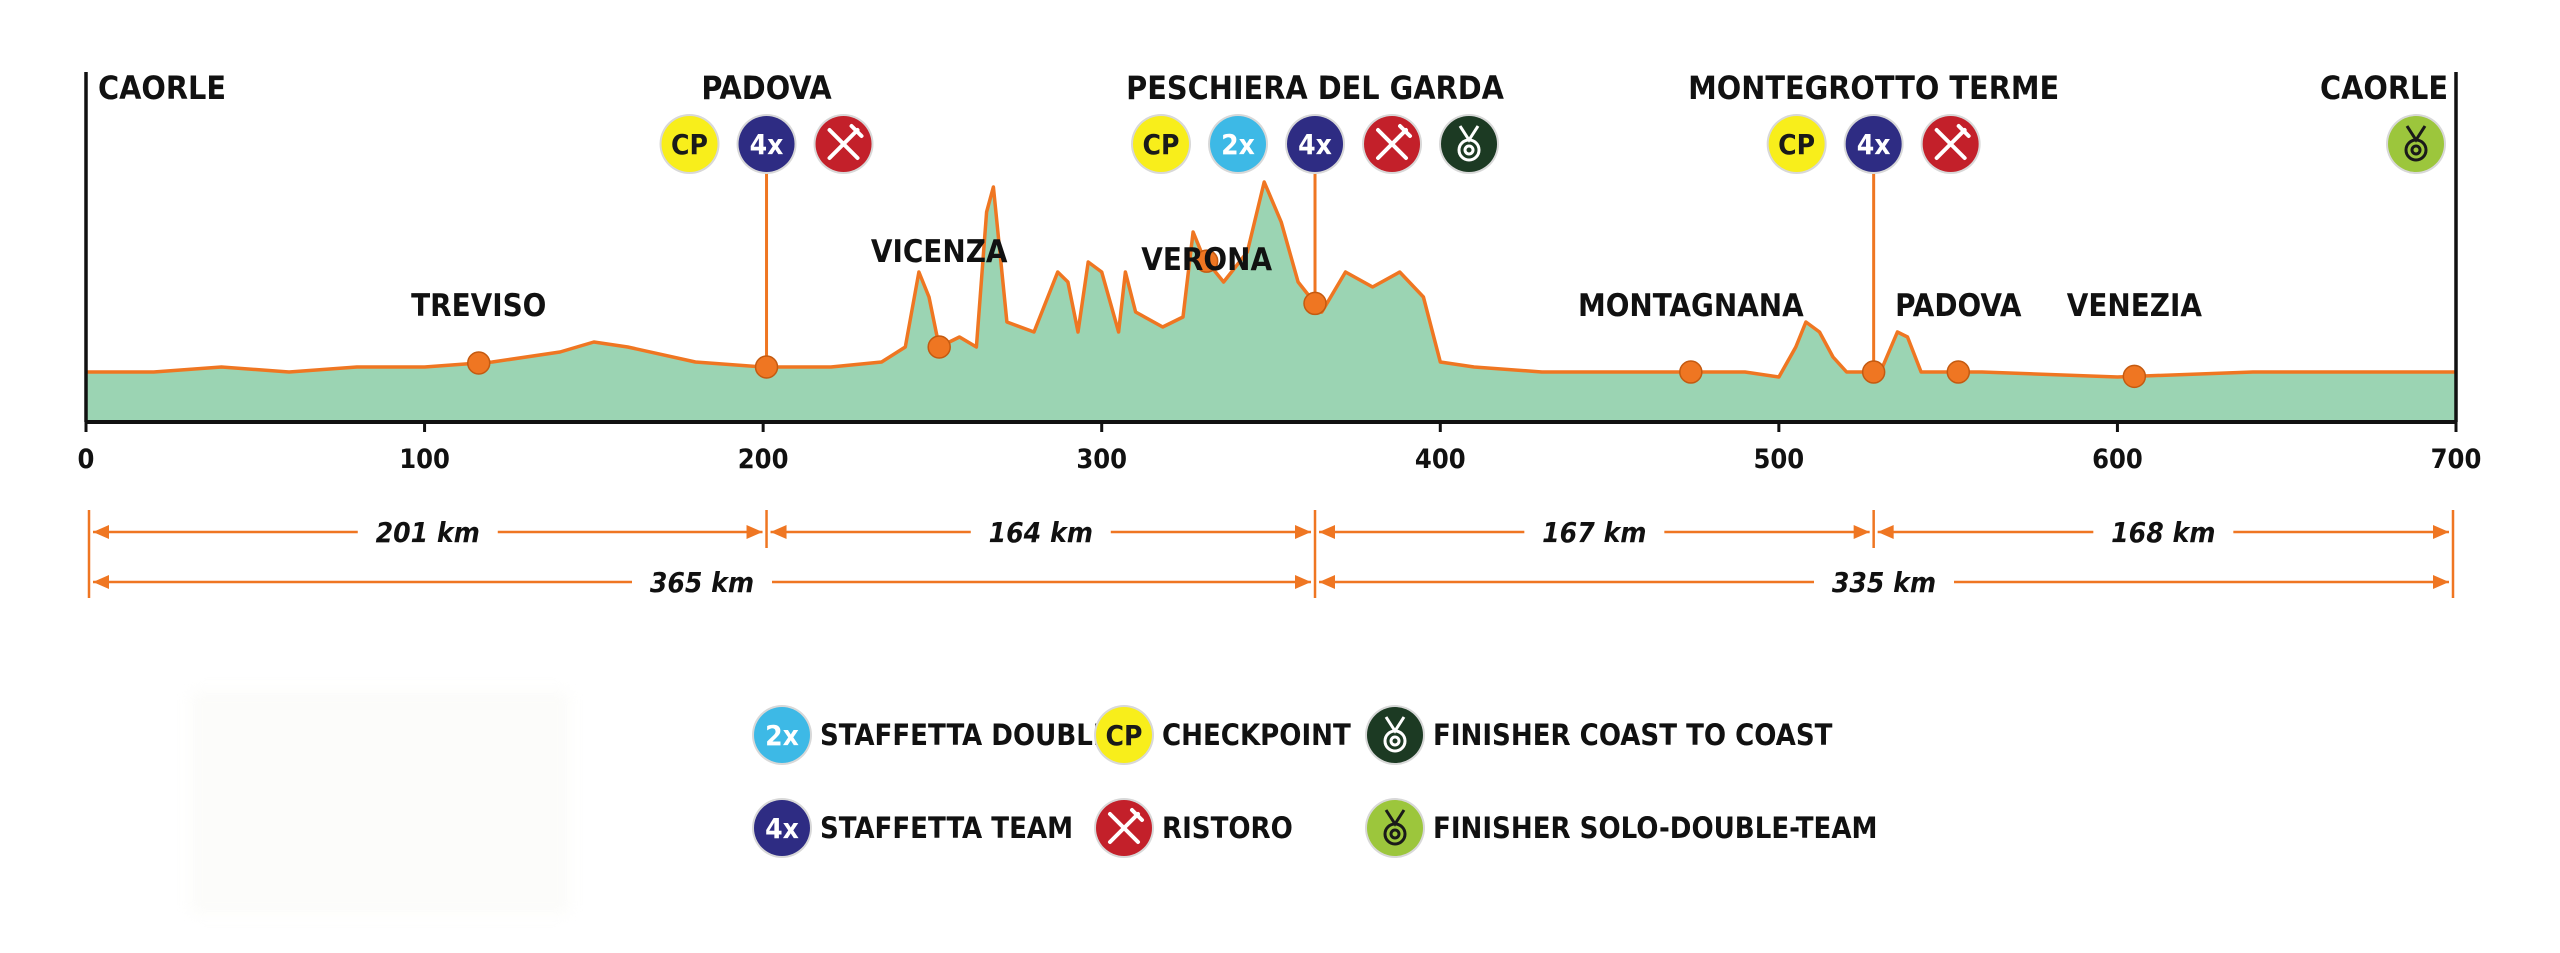  I want to click on distance-segment: 164 km, so click(1041, 532).